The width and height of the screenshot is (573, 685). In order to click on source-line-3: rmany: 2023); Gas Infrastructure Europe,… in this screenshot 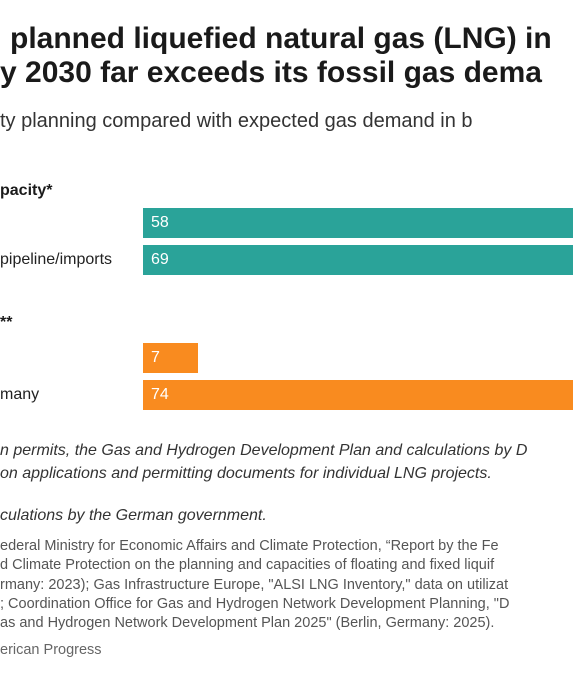, I will do `click(254, 585)`.